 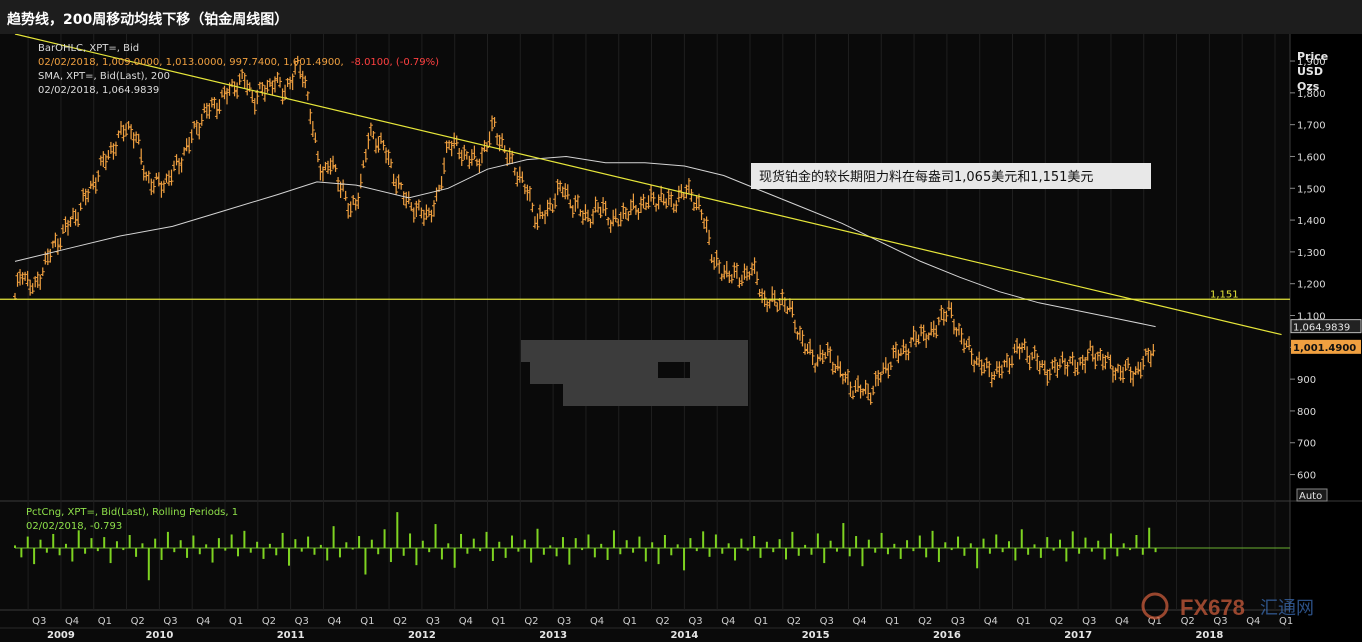 I want to click on year-label: 2010, so click(x=159, y=635).